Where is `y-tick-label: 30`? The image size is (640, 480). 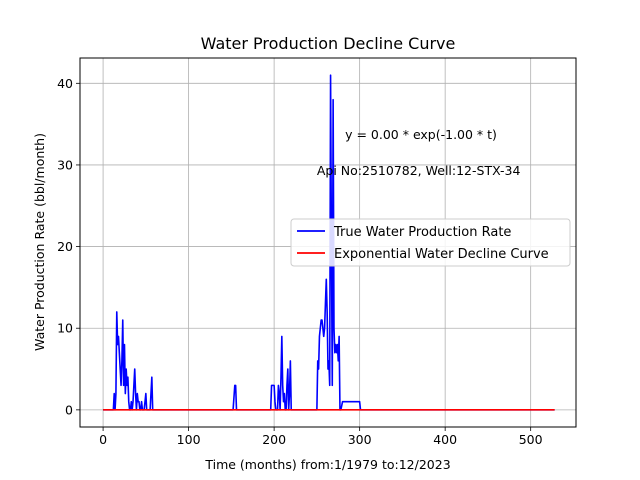
y-tick-label: 30 is located at coordinates (65, 164).